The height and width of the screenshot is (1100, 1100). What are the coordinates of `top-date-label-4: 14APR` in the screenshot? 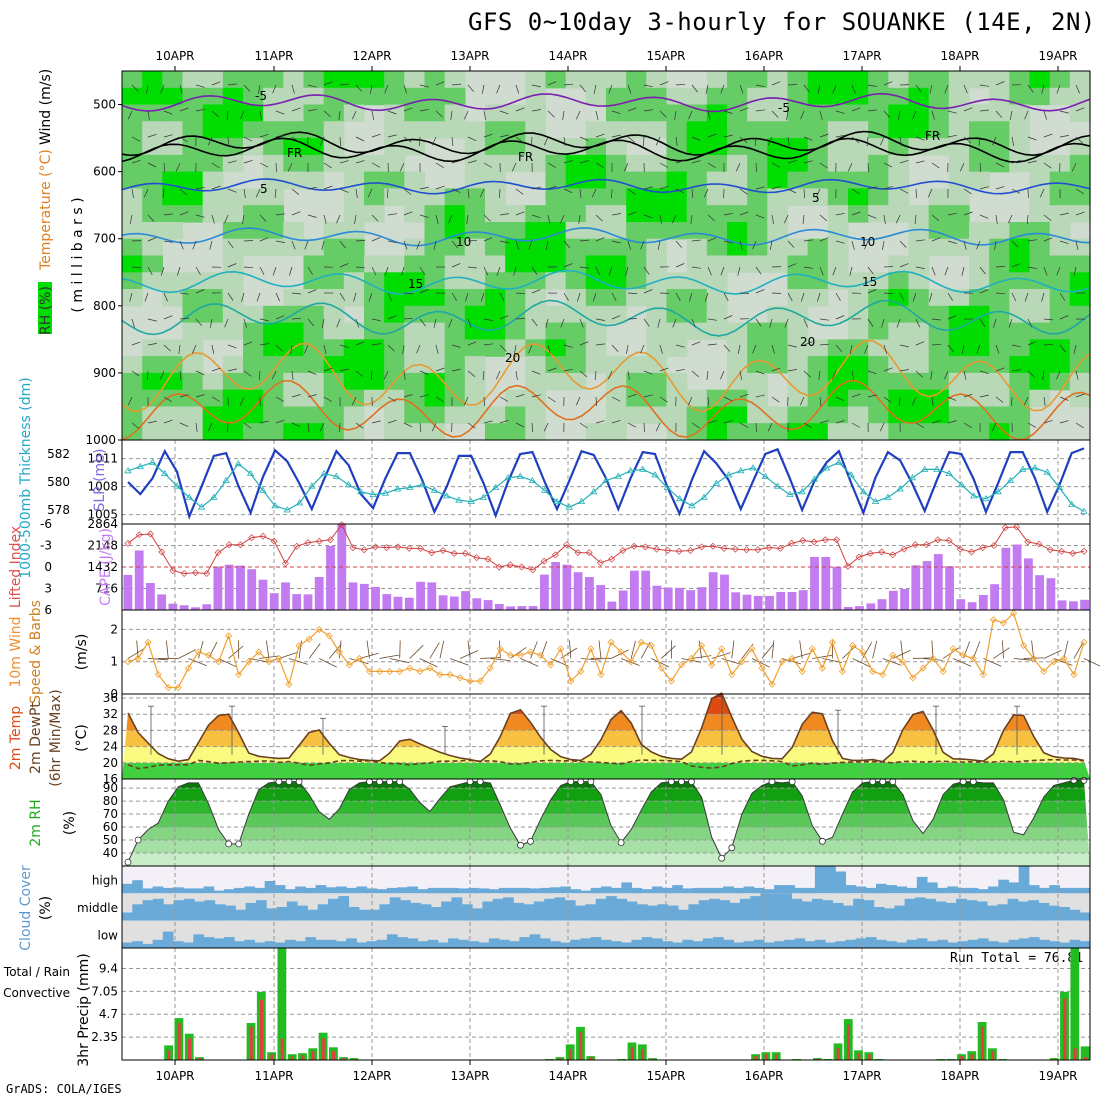 It's located at (567, 56).